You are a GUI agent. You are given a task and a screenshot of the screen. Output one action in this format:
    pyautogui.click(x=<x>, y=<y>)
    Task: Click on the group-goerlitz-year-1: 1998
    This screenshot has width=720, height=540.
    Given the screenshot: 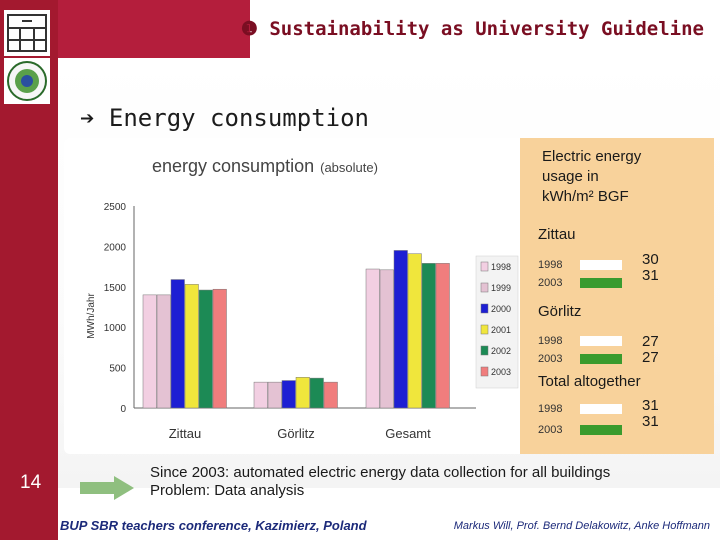 What is the action you would take?
    pyautogui.click(x=550, y=341)
    